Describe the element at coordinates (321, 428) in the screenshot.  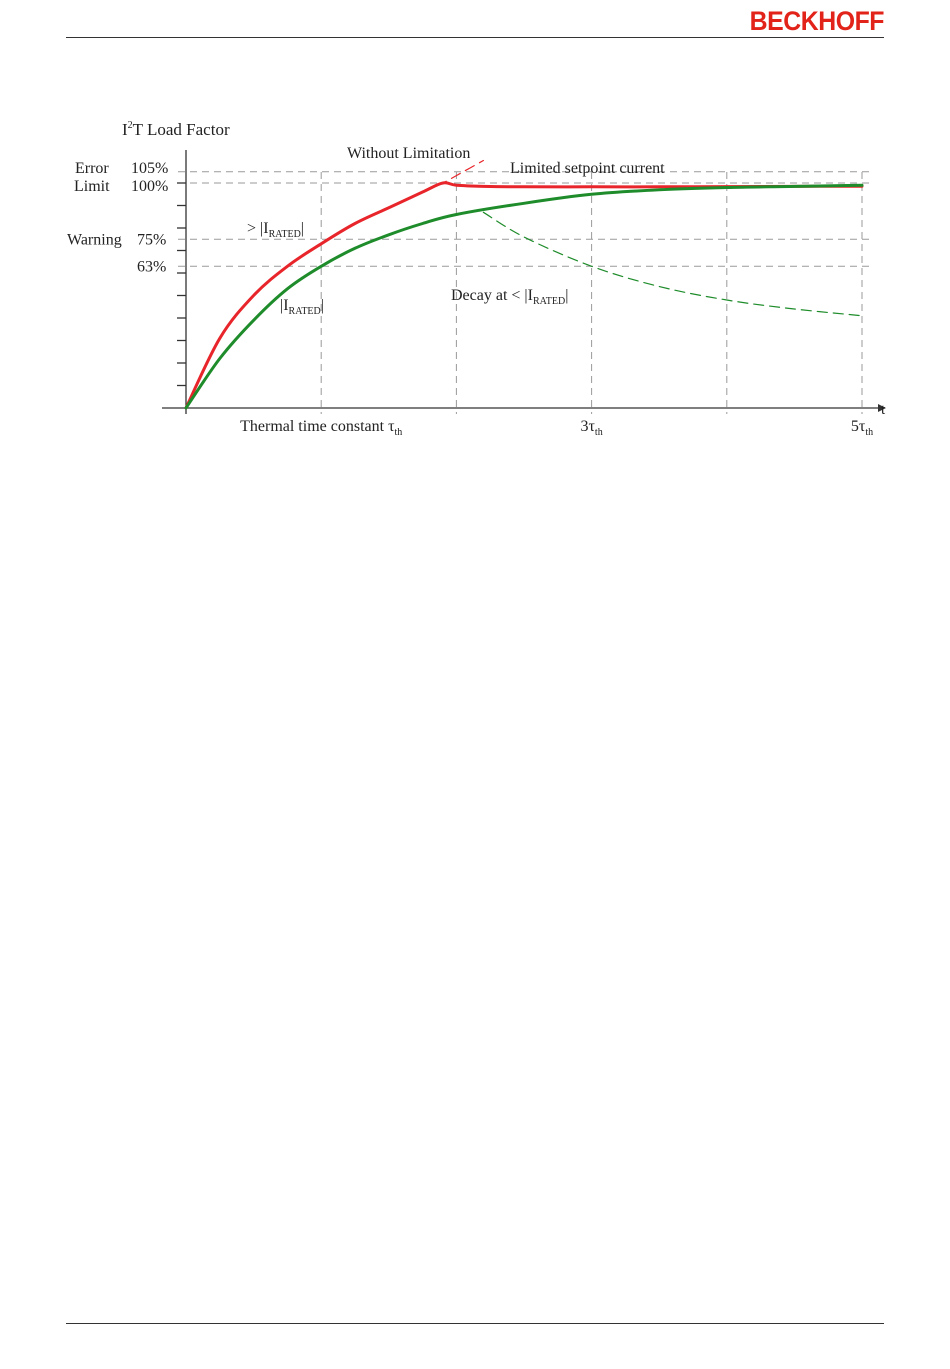
I see `x-tick-label-1: Thermal time constant τth` at that location.